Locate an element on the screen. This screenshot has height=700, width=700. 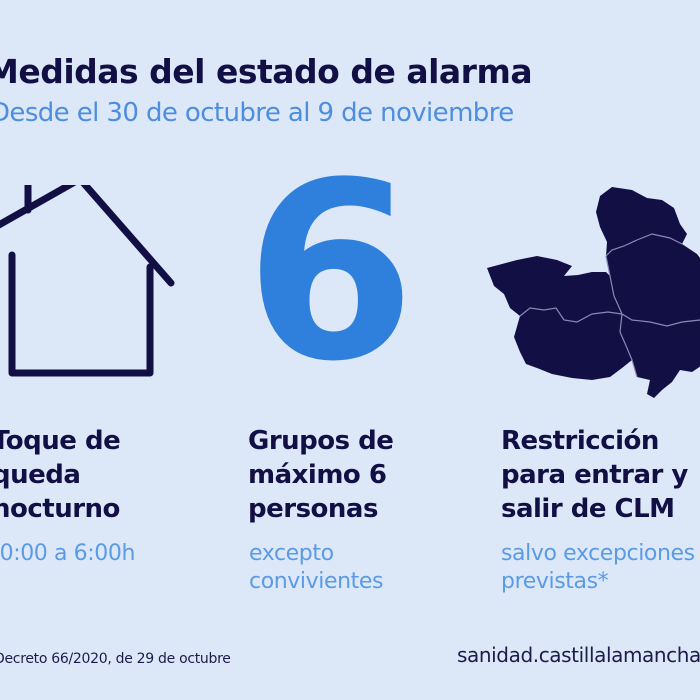
mobility-heading-line: para entrar y is located at coordinates (594, 475).